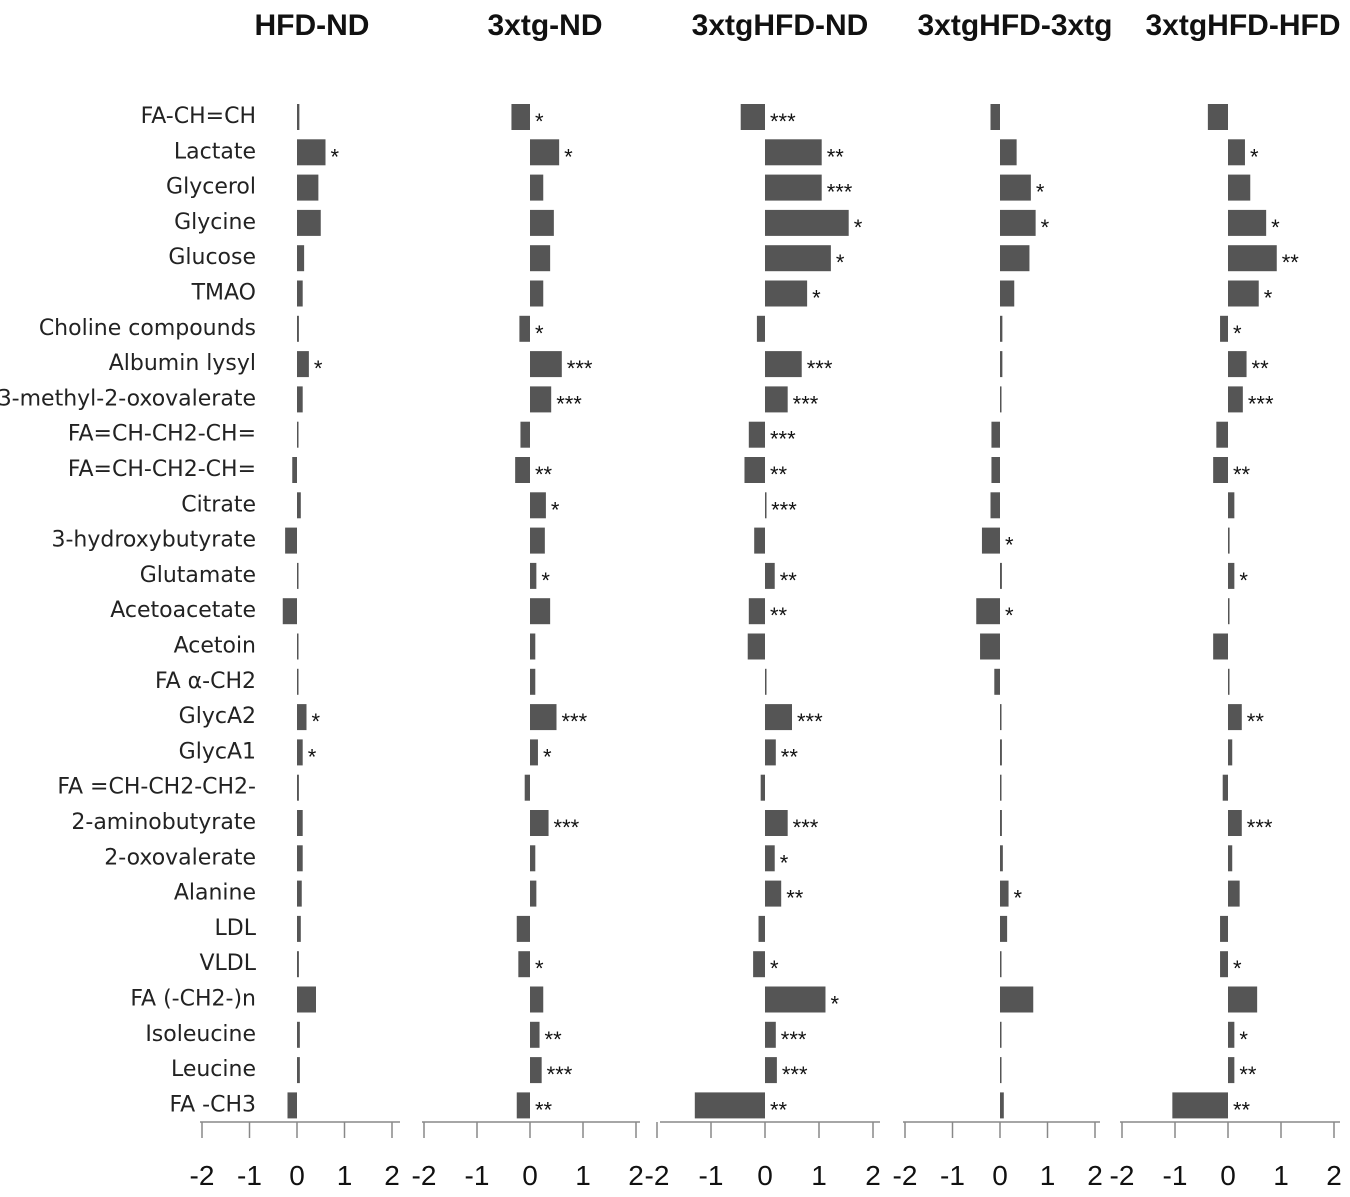 This screenshot has height=1197, width=1350. Describe the element at coordinates (215, 893) in the screenshot. I see `metabolite-label: Alanine` at that location.